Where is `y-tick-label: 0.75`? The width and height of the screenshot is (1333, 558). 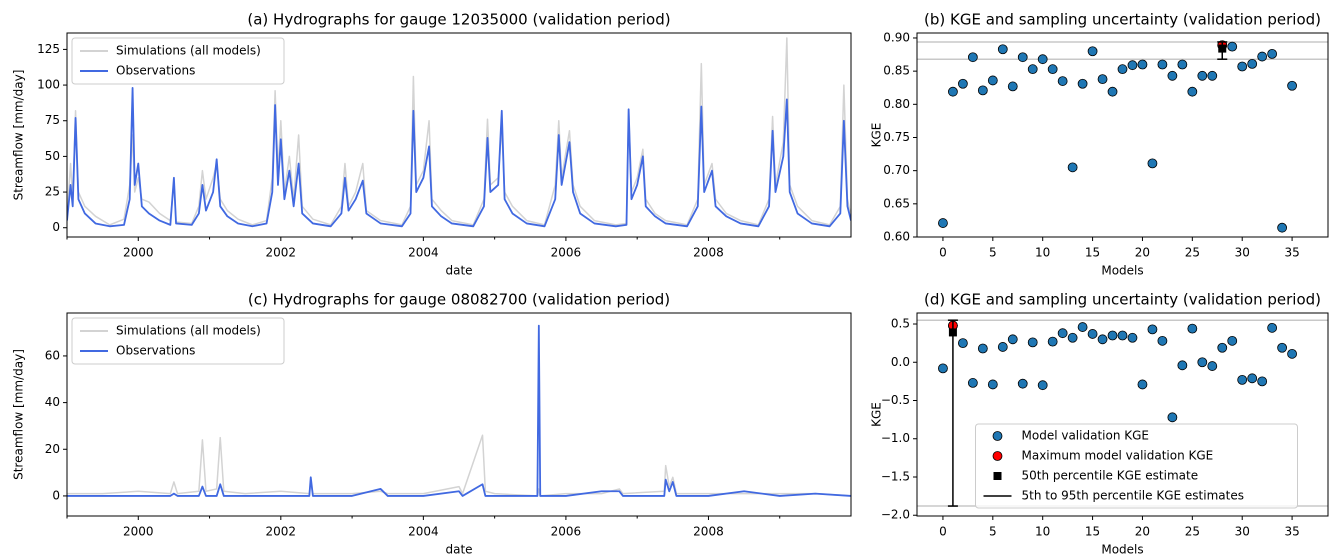 y-tick-label: 0.75 is located at coordinates (896, 137).